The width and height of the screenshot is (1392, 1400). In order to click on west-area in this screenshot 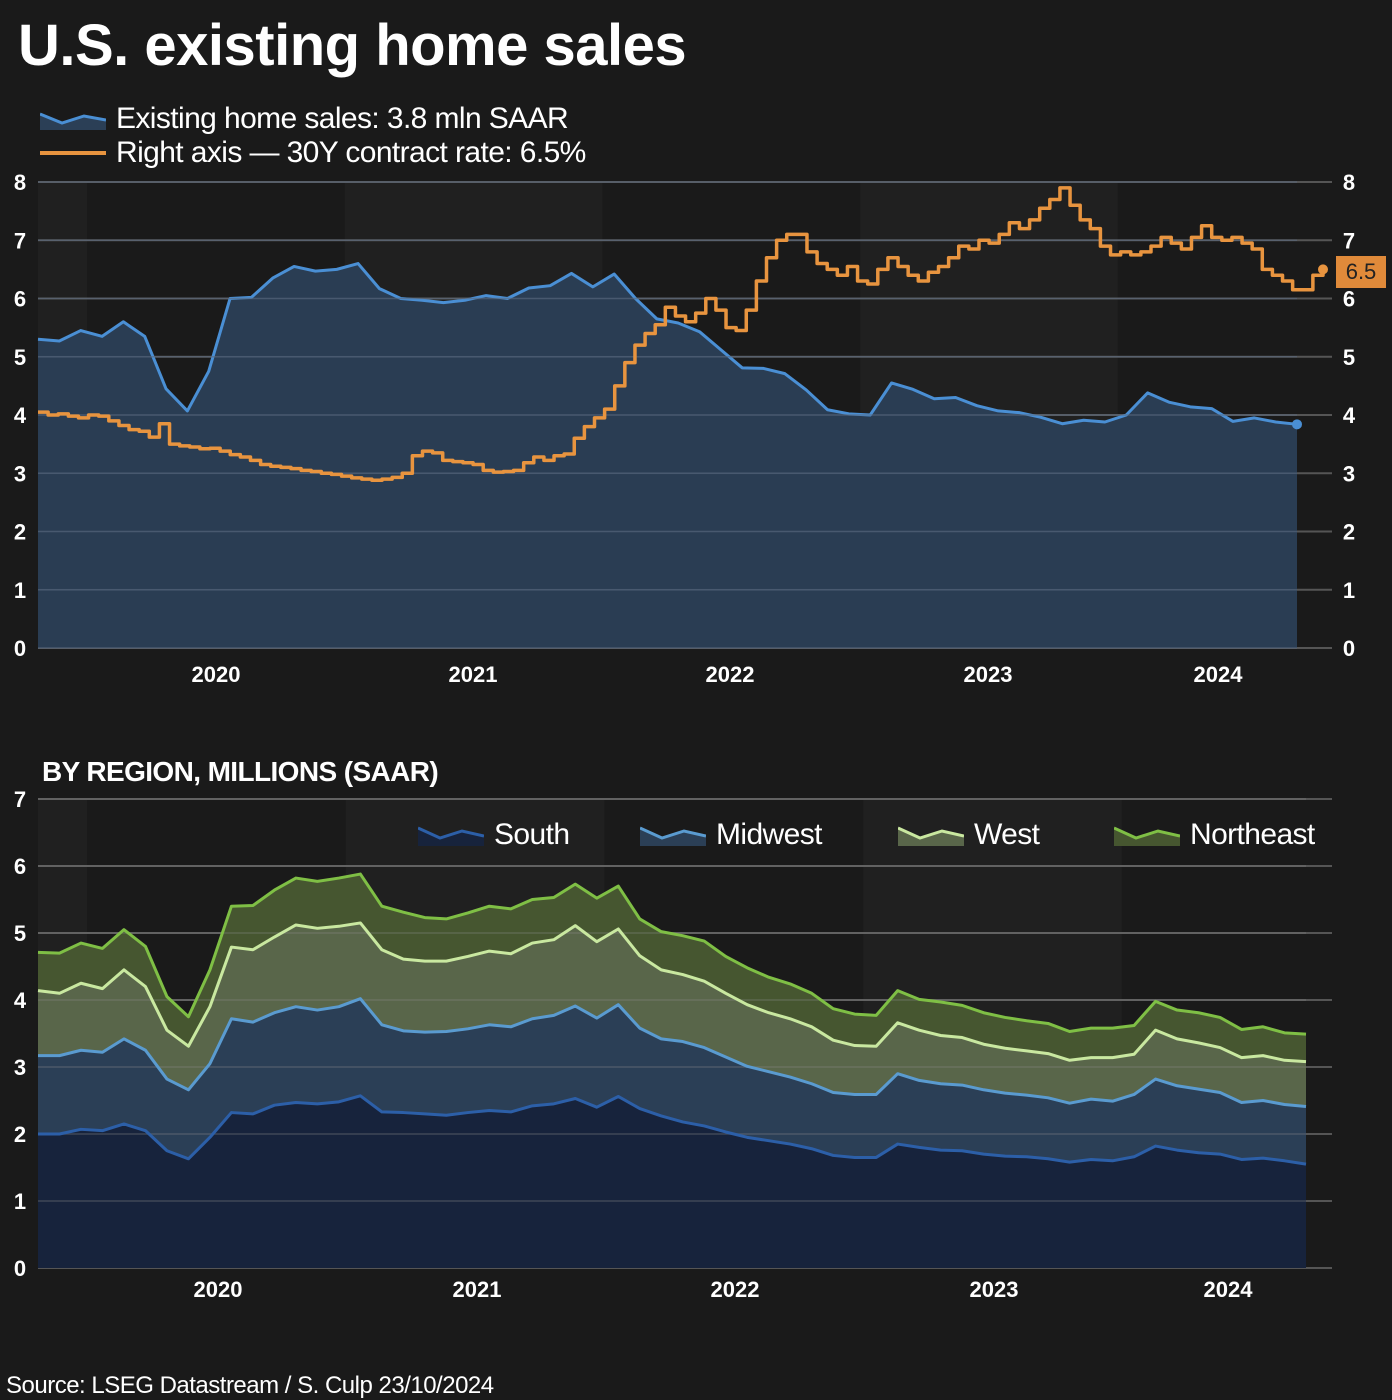, I will do `click(672, 1014)`.